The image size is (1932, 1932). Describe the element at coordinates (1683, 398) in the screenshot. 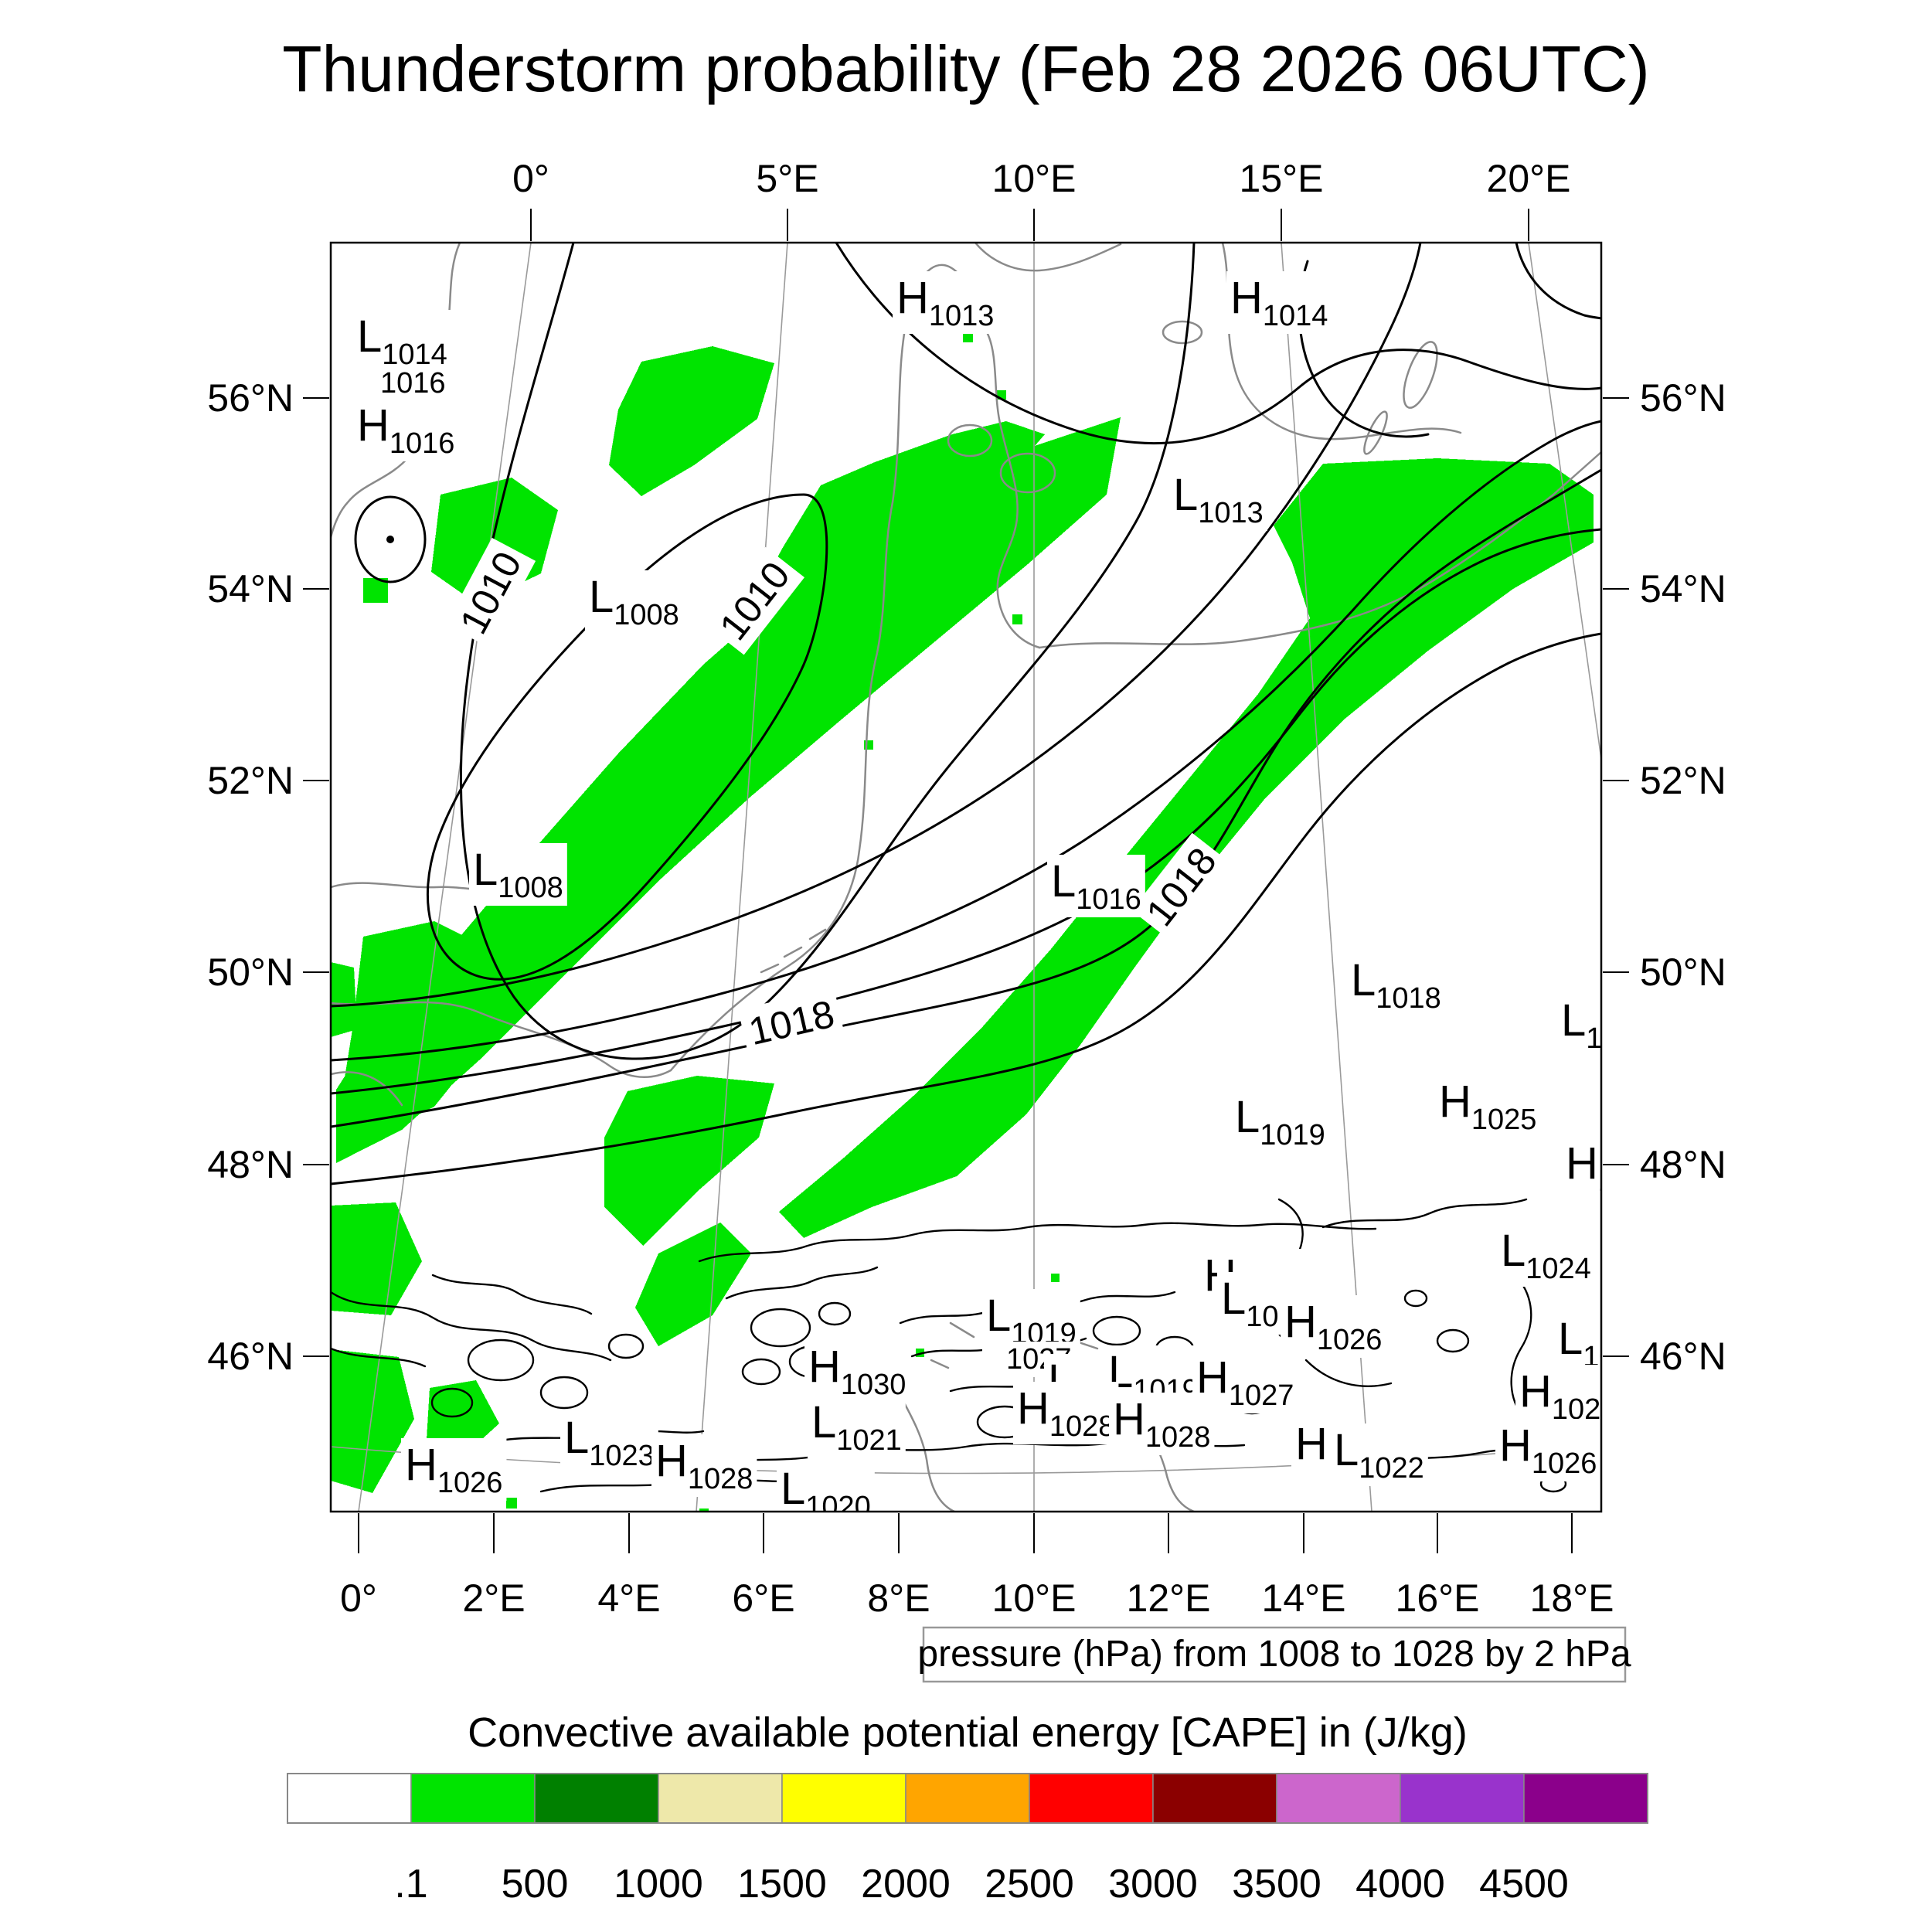

I see `right-axis-label: 56°N` at that location.